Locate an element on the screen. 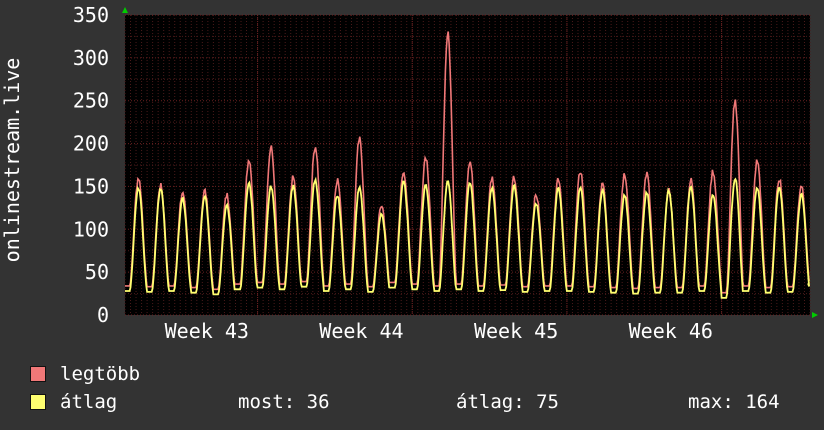  x-tick-label: Week 45 is located at coordinates (516, 331).